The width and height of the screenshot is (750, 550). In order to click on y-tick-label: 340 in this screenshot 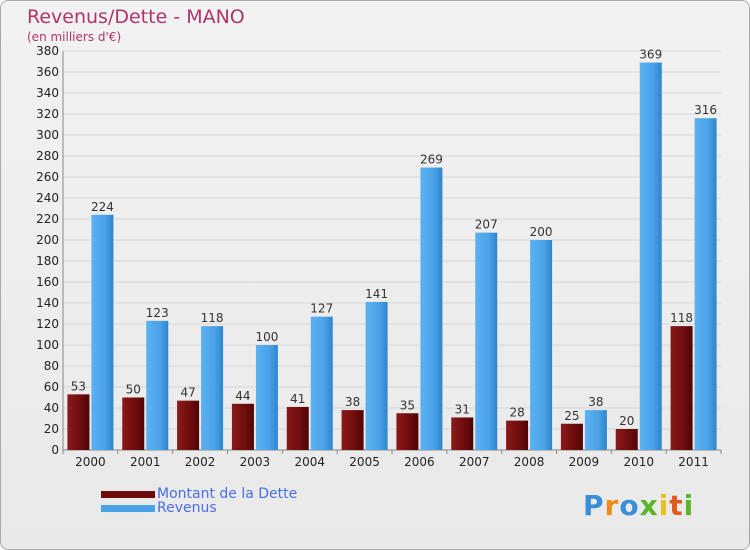, I will do `click(47, 93)`.